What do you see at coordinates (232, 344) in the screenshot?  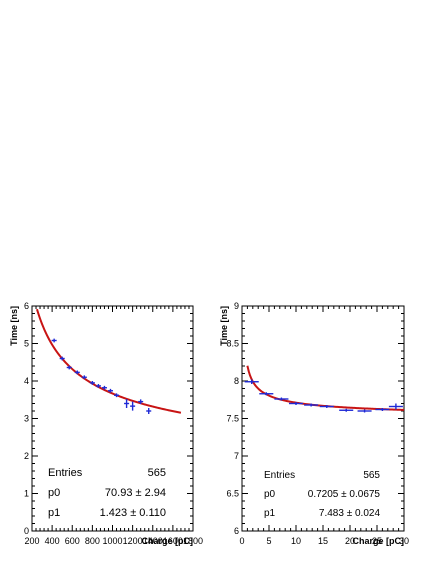 I see `right-y-tick-label: 8.5` at bounding box center [232, 344].